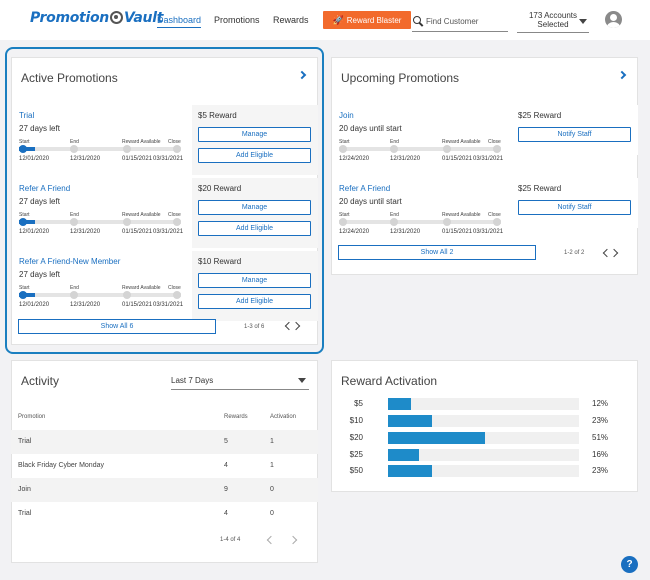 The image size is (650, 580). I want to click on start-date: 12/24/2020, so click(354, 232).